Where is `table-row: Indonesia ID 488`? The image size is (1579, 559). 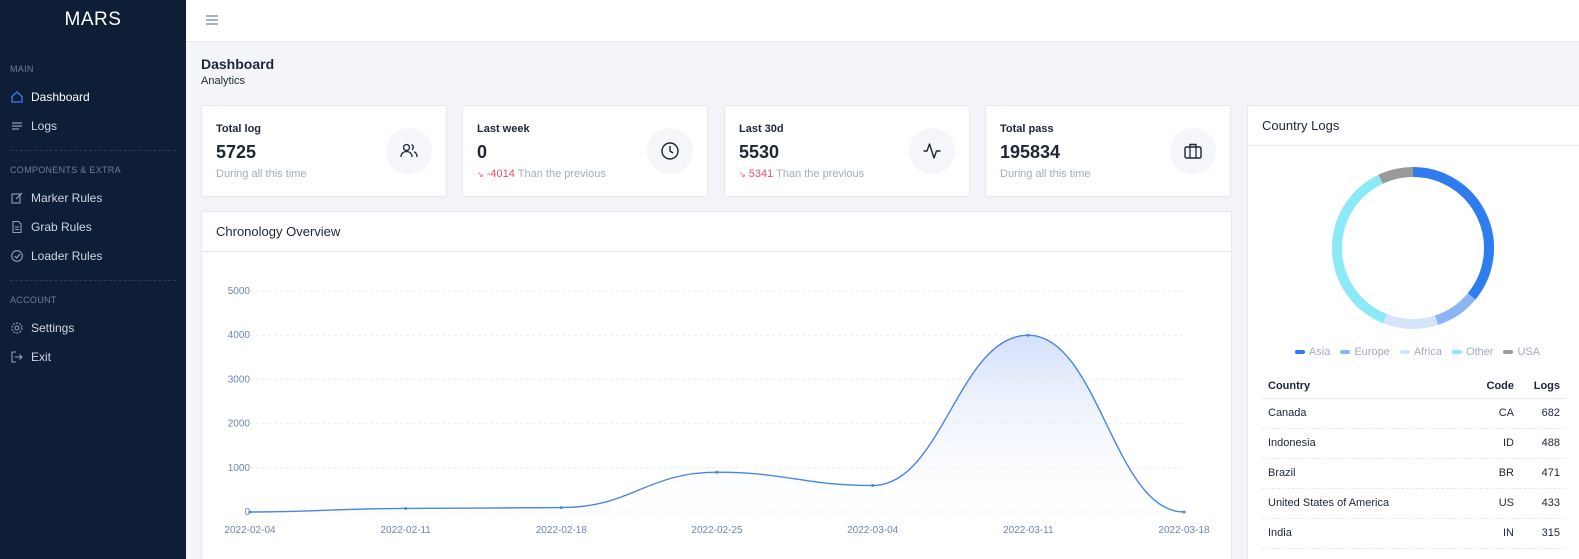
table-row: Indonesia ID 488 is located at coordinates (1414, 443).